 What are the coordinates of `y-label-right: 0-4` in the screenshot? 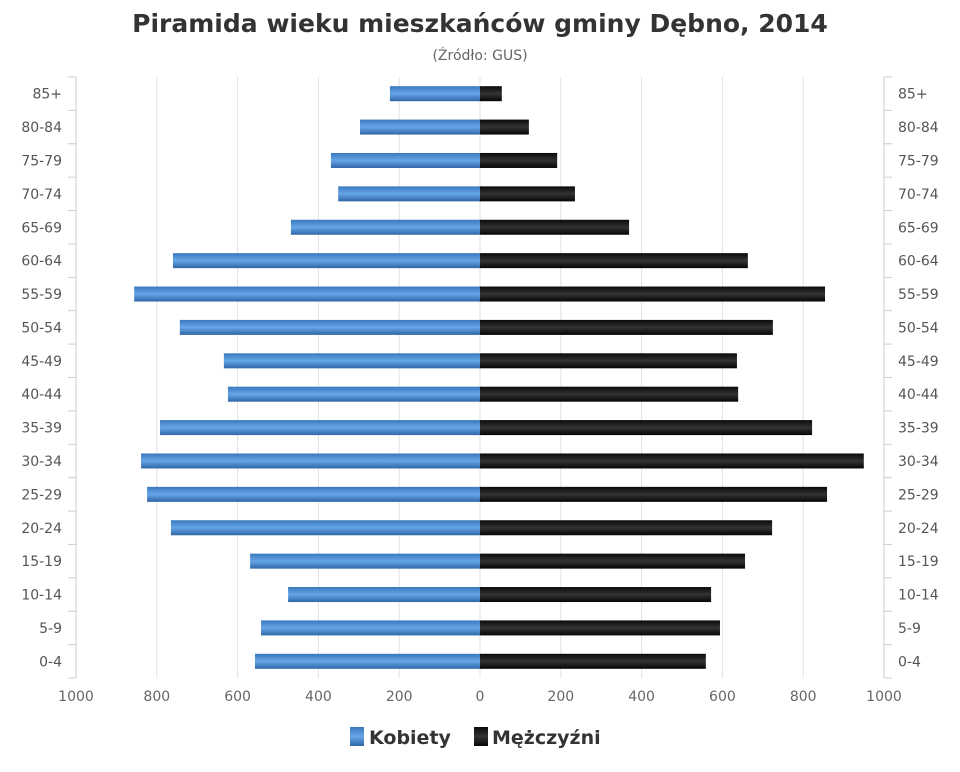 It's located at (909, 662).